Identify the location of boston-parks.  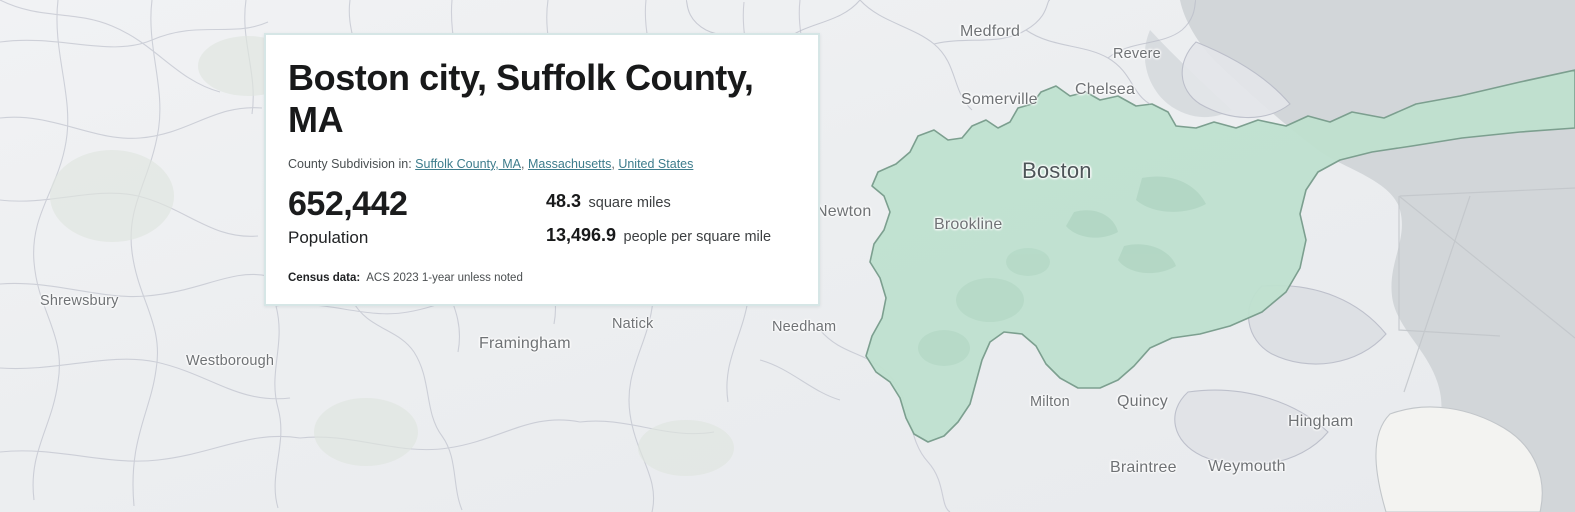
(984, 307).